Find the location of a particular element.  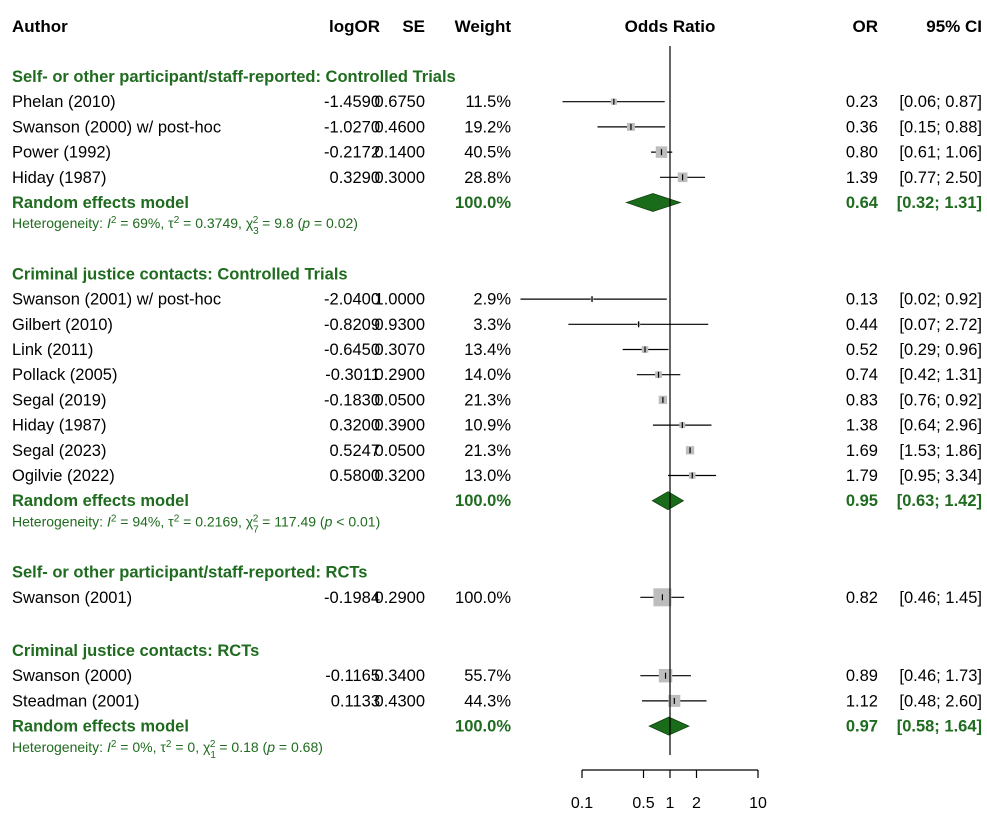

study-or: 0.44 is located at coordinates (862, 325).